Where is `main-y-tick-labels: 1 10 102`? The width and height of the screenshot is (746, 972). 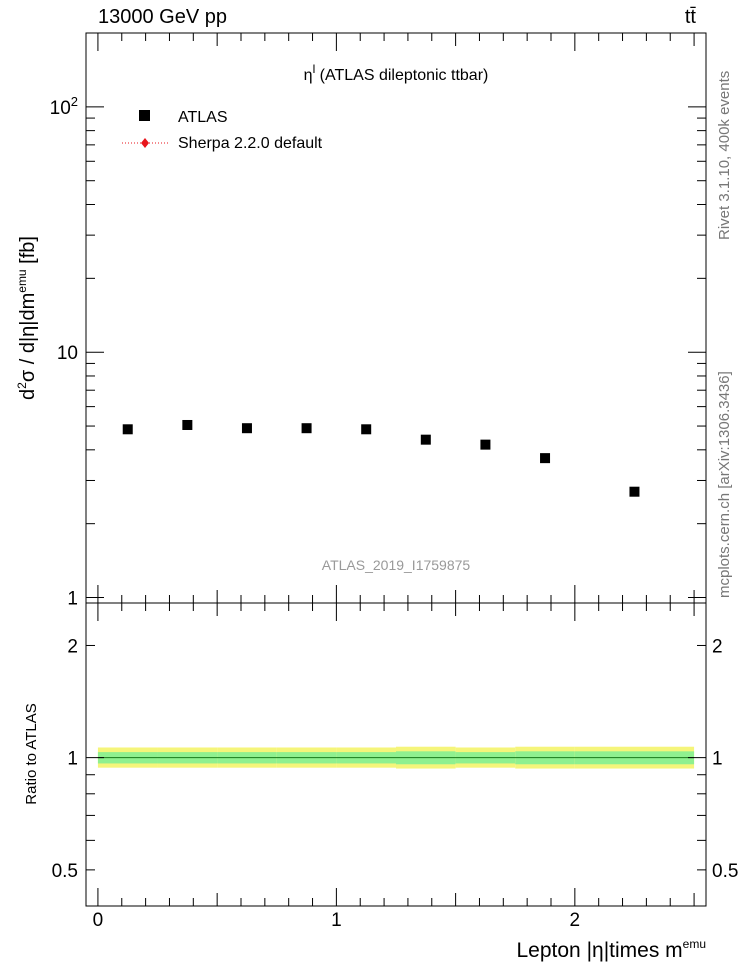
main-y-tick-labels: 1 10 102 is located at coordinates (64, 352).